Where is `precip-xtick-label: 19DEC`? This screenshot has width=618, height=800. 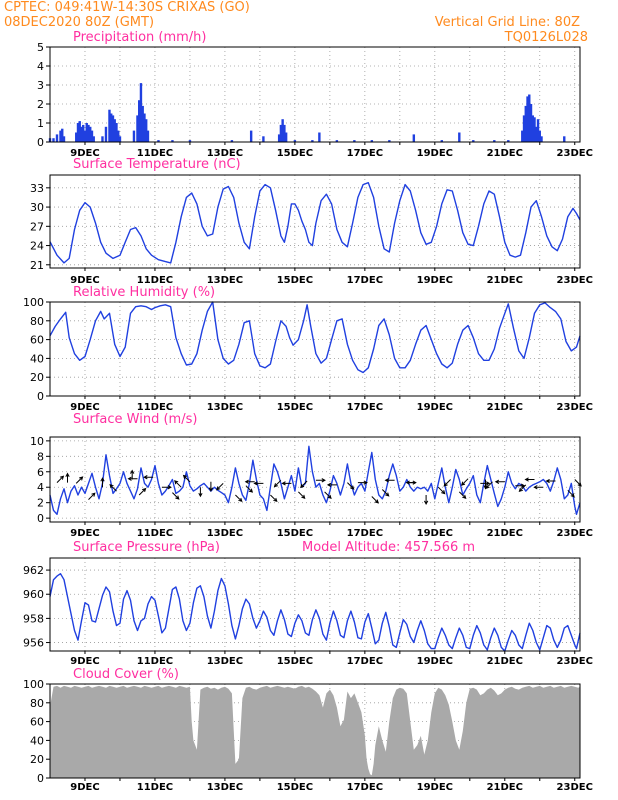
precip-xtick-label: 19DEC is located at coordinates (435, 153).